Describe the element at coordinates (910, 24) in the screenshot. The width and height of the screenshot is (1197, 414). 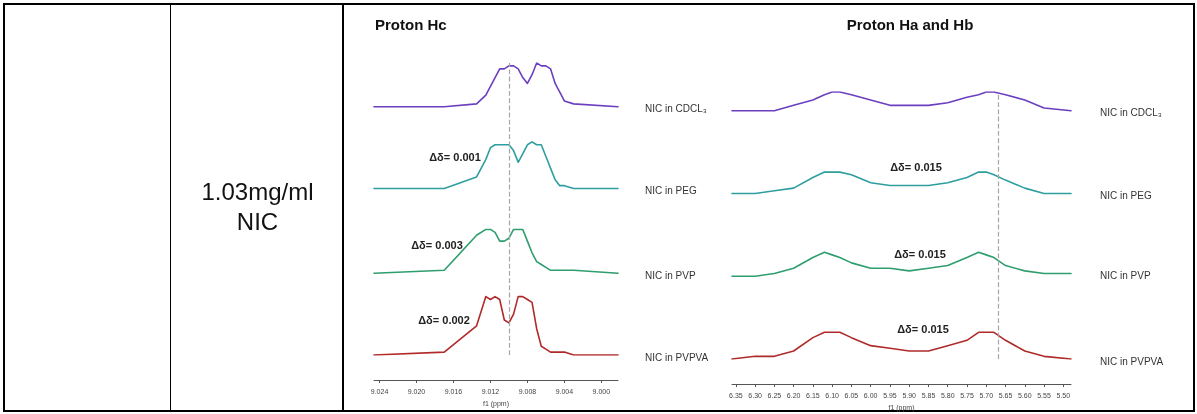
I see `chart-title: Proton Ha and Hb` at that location.